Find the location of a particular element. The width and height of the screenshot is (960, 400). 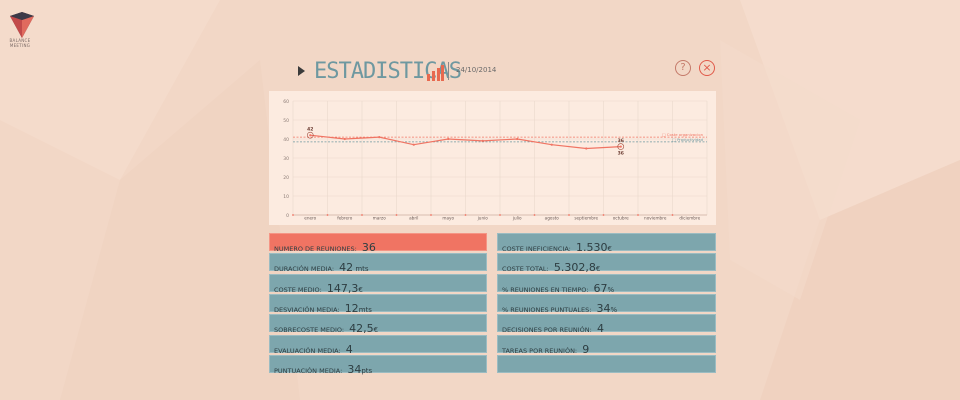

stat-label: Sobrecoste medio: is located at coordinates (309, 330).